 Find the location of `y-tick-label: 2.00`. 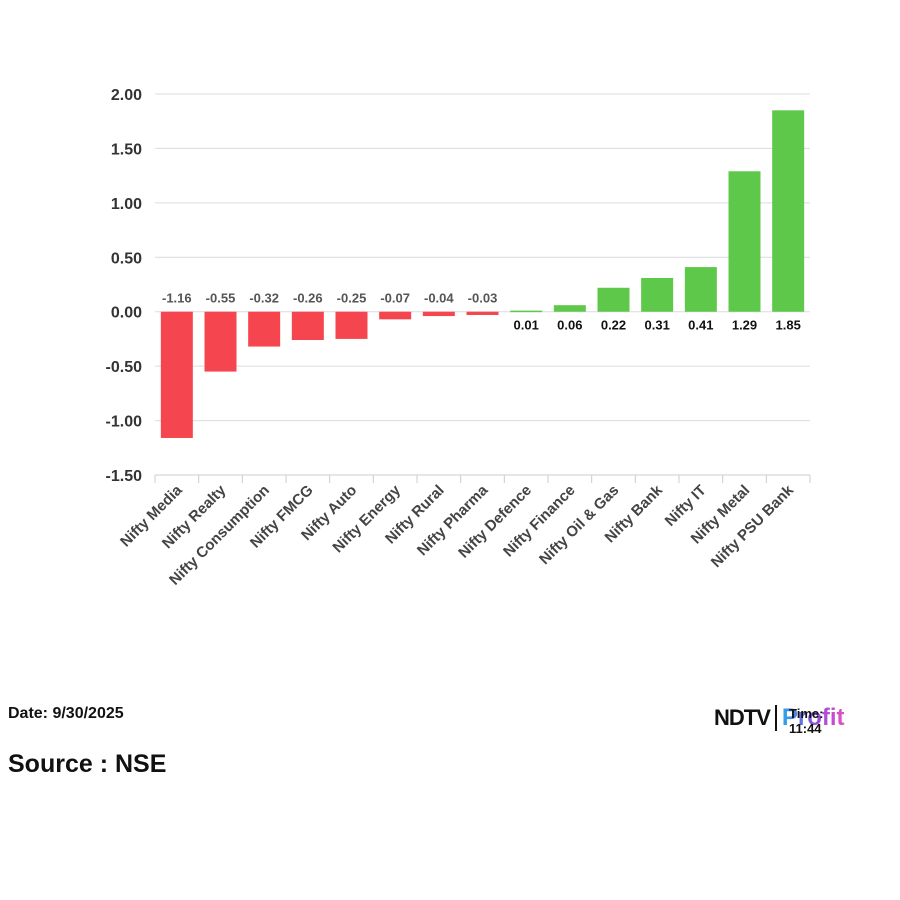

y-tick-label: 2.00 is located at coordinates (126, 95).